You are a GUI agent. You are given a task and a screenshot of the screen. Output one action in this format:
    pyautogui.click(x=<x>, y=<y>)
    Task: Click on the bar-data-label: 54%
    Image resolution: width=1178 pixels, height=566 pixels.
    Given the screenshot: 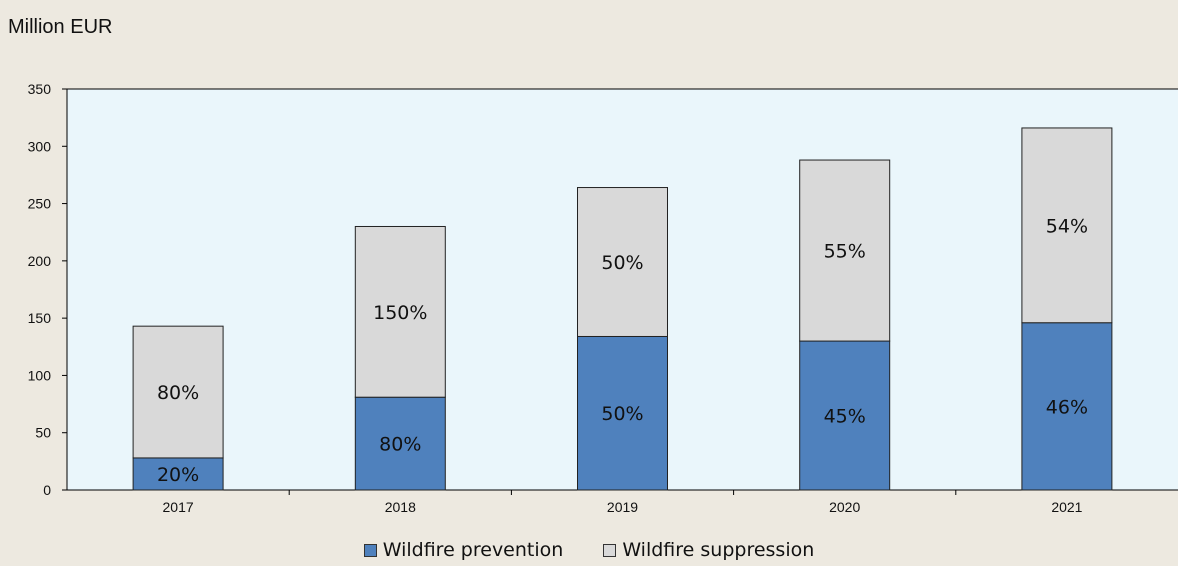 What is the action you would take?
    pyautogui.click(x=1067, y=226)
    